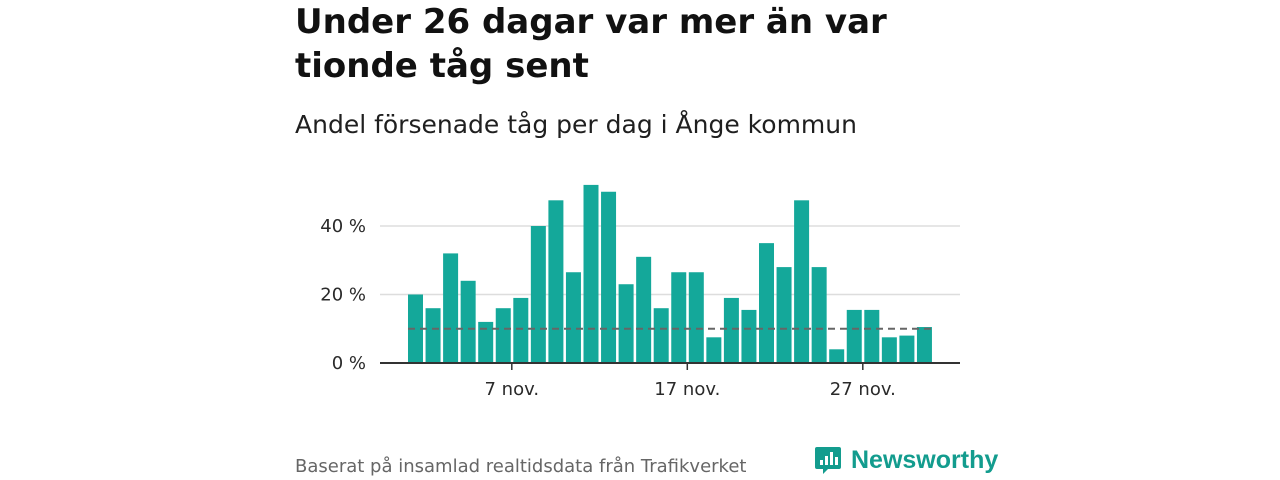  I want to click on y-tick-label: 0 %, so click(349, 363).